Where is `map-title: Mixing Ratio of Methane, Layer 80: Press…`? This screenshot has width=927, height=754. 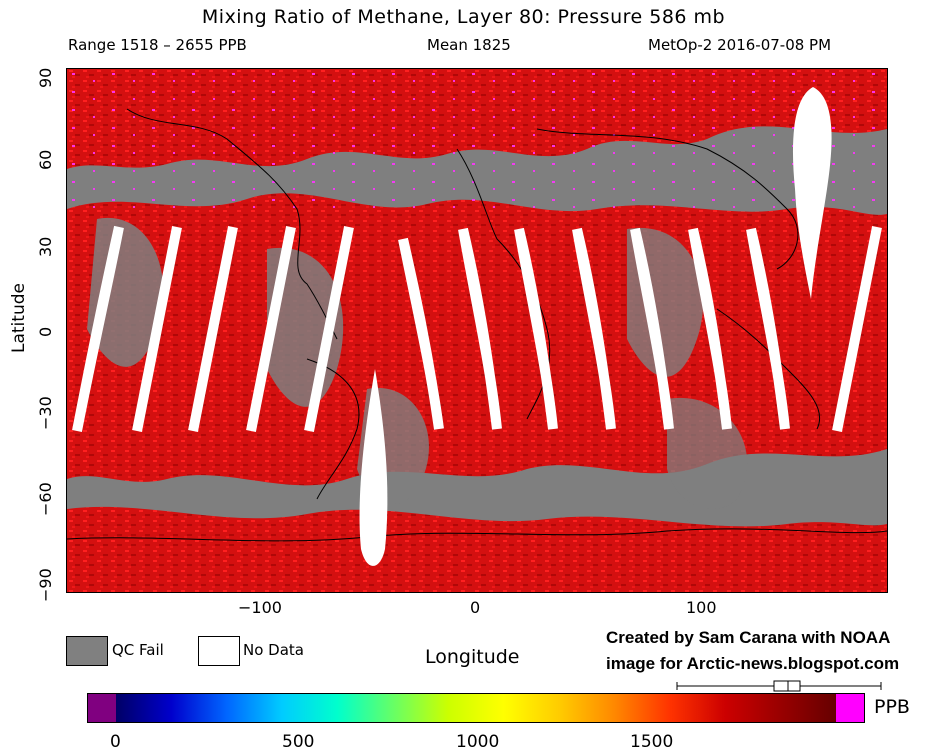 map-title: Mixing Ratio of Methane, Layer 80: Press… is located at coordinates (463, 17).